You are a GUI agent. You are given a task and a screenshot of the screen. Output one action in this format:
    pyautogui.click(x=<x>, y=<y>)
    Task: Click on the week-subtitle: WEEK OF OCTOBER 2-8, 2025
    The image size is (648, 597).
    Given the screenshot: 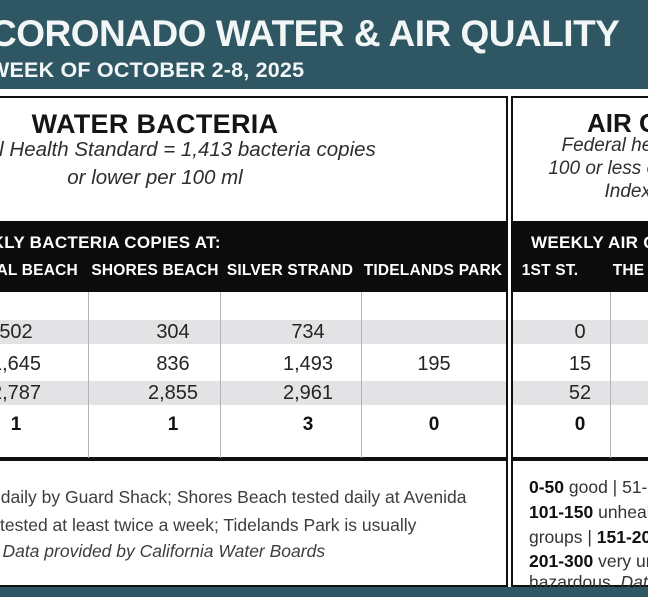 What is the action you would take?
    pyautogui.click(x=152, y=70)
    